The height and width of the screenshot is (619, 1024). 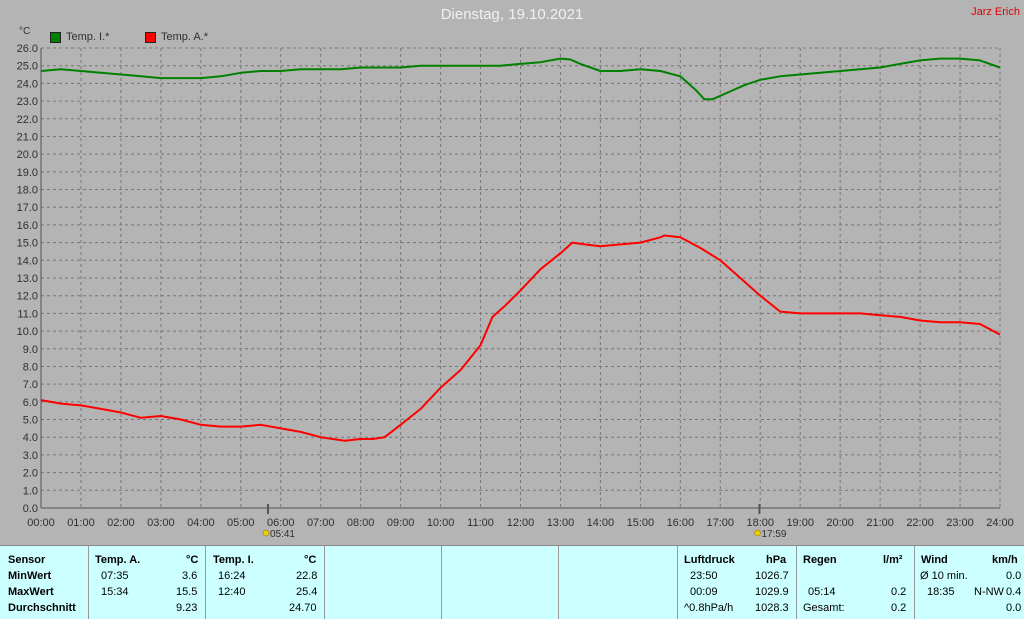 What do you see at coordinates (512, 14) in the screenshot?
I see `chart-title: Dienstag, 19.10.2021` at bounding box center [512, 14].